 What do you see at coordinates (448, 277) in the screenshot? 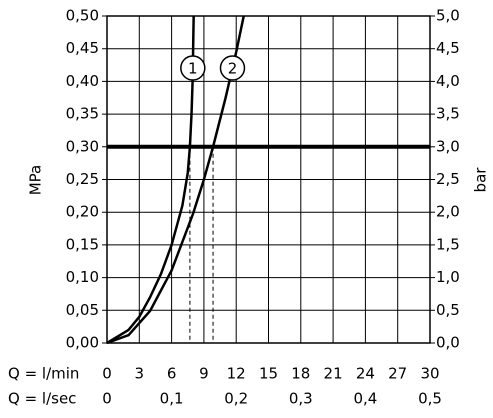
I see `y2-tick-label: 1,0` at bounding box center [448, 277].